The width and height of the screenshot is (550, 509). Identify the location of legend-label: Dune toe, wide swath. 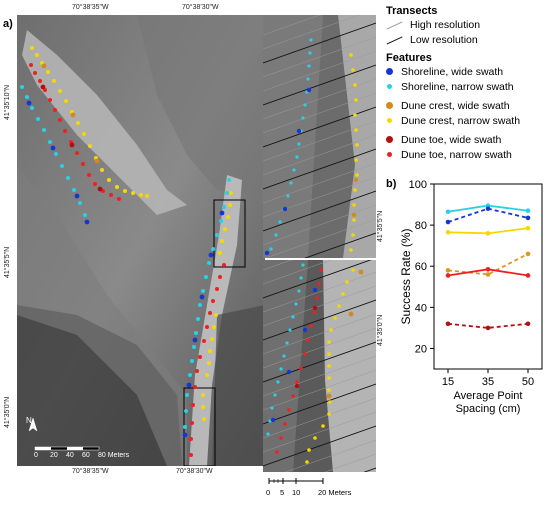
(451, 139).